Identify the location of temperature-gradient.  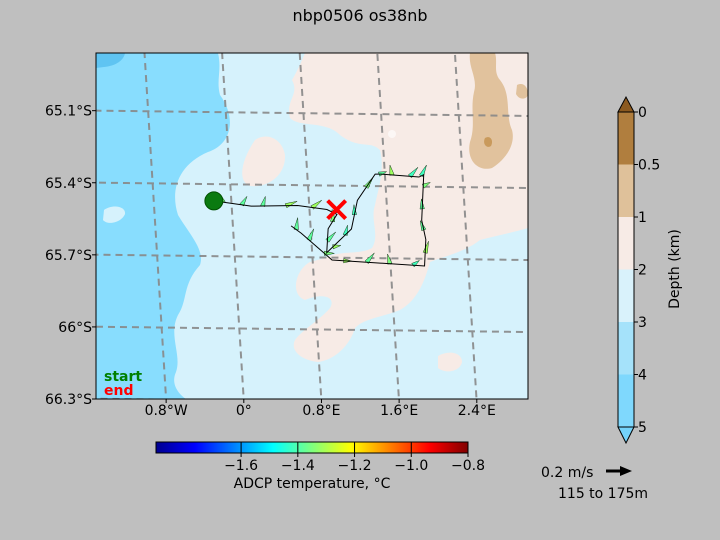
(312, 447).